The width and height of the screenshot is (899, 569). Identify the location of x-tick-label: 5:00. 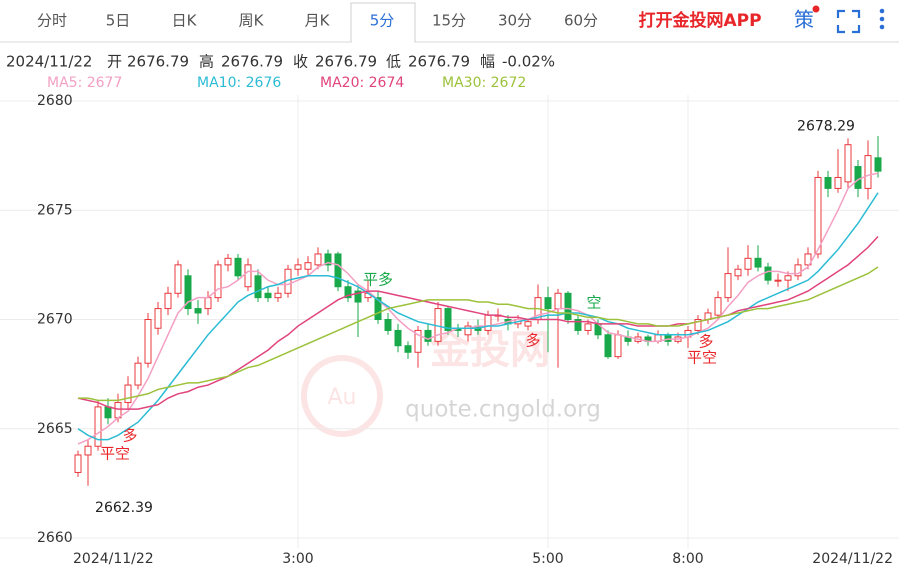
(547, 559).